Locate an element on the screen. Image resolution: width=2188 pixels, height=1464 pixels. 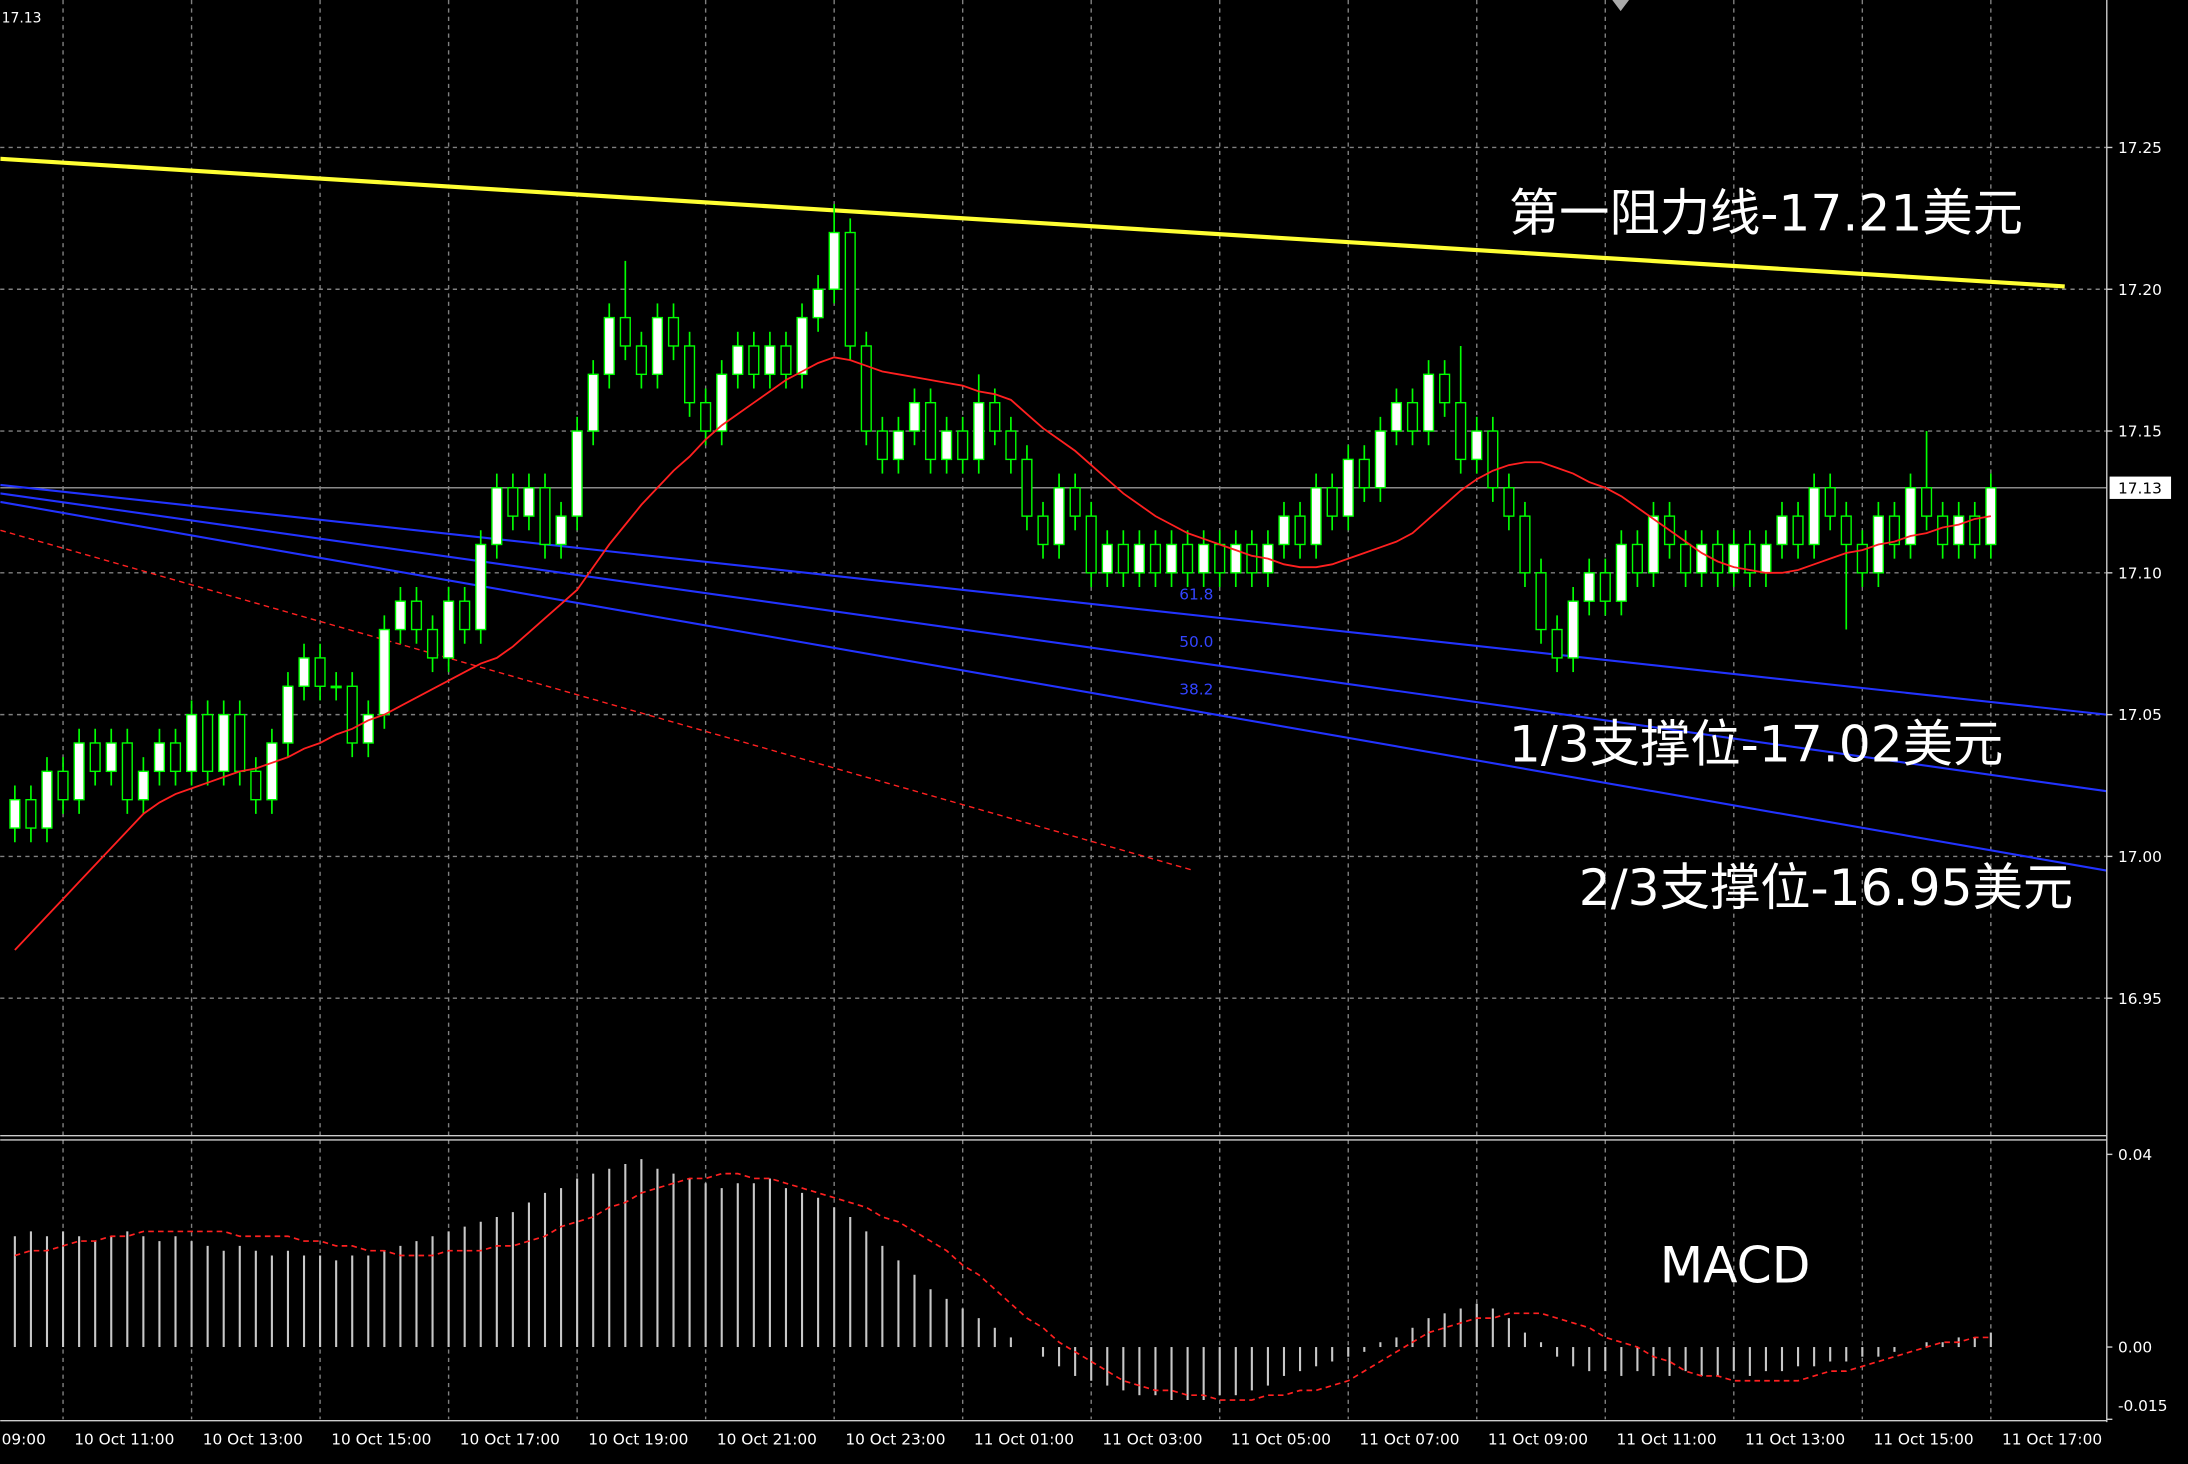
x-tick-label: 11 Oct 03:00 is located at coordinates (1152, 1439).